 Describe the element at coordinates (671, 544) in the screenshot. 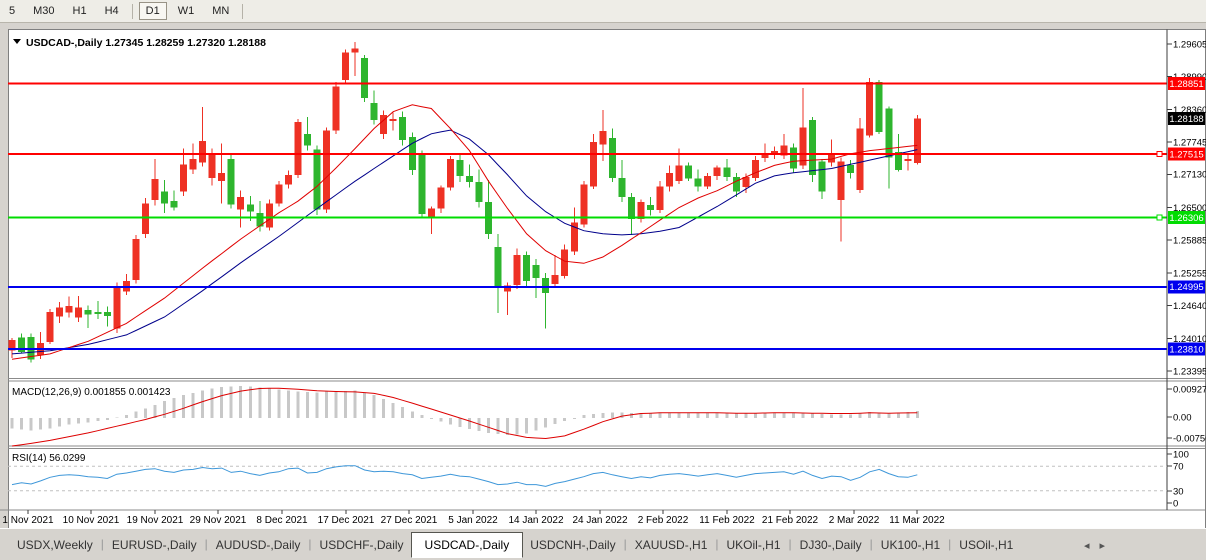

I see `chart-tab-xauusd-h1: XAUUSD-,H1` at that location.